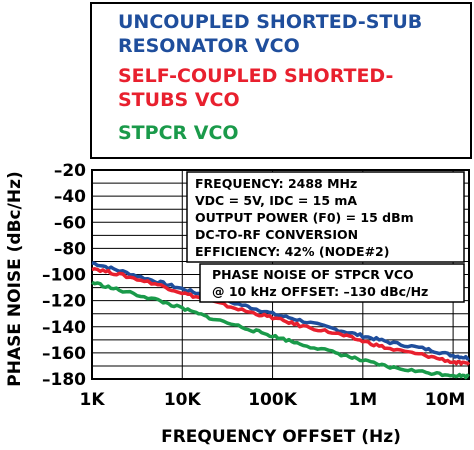 Image resolution: width=474 pixels, height=450 pixels. I want to click on legend-series-1-line-1: UNCOUPLED SHORTED-STUB, so click(270, 22).